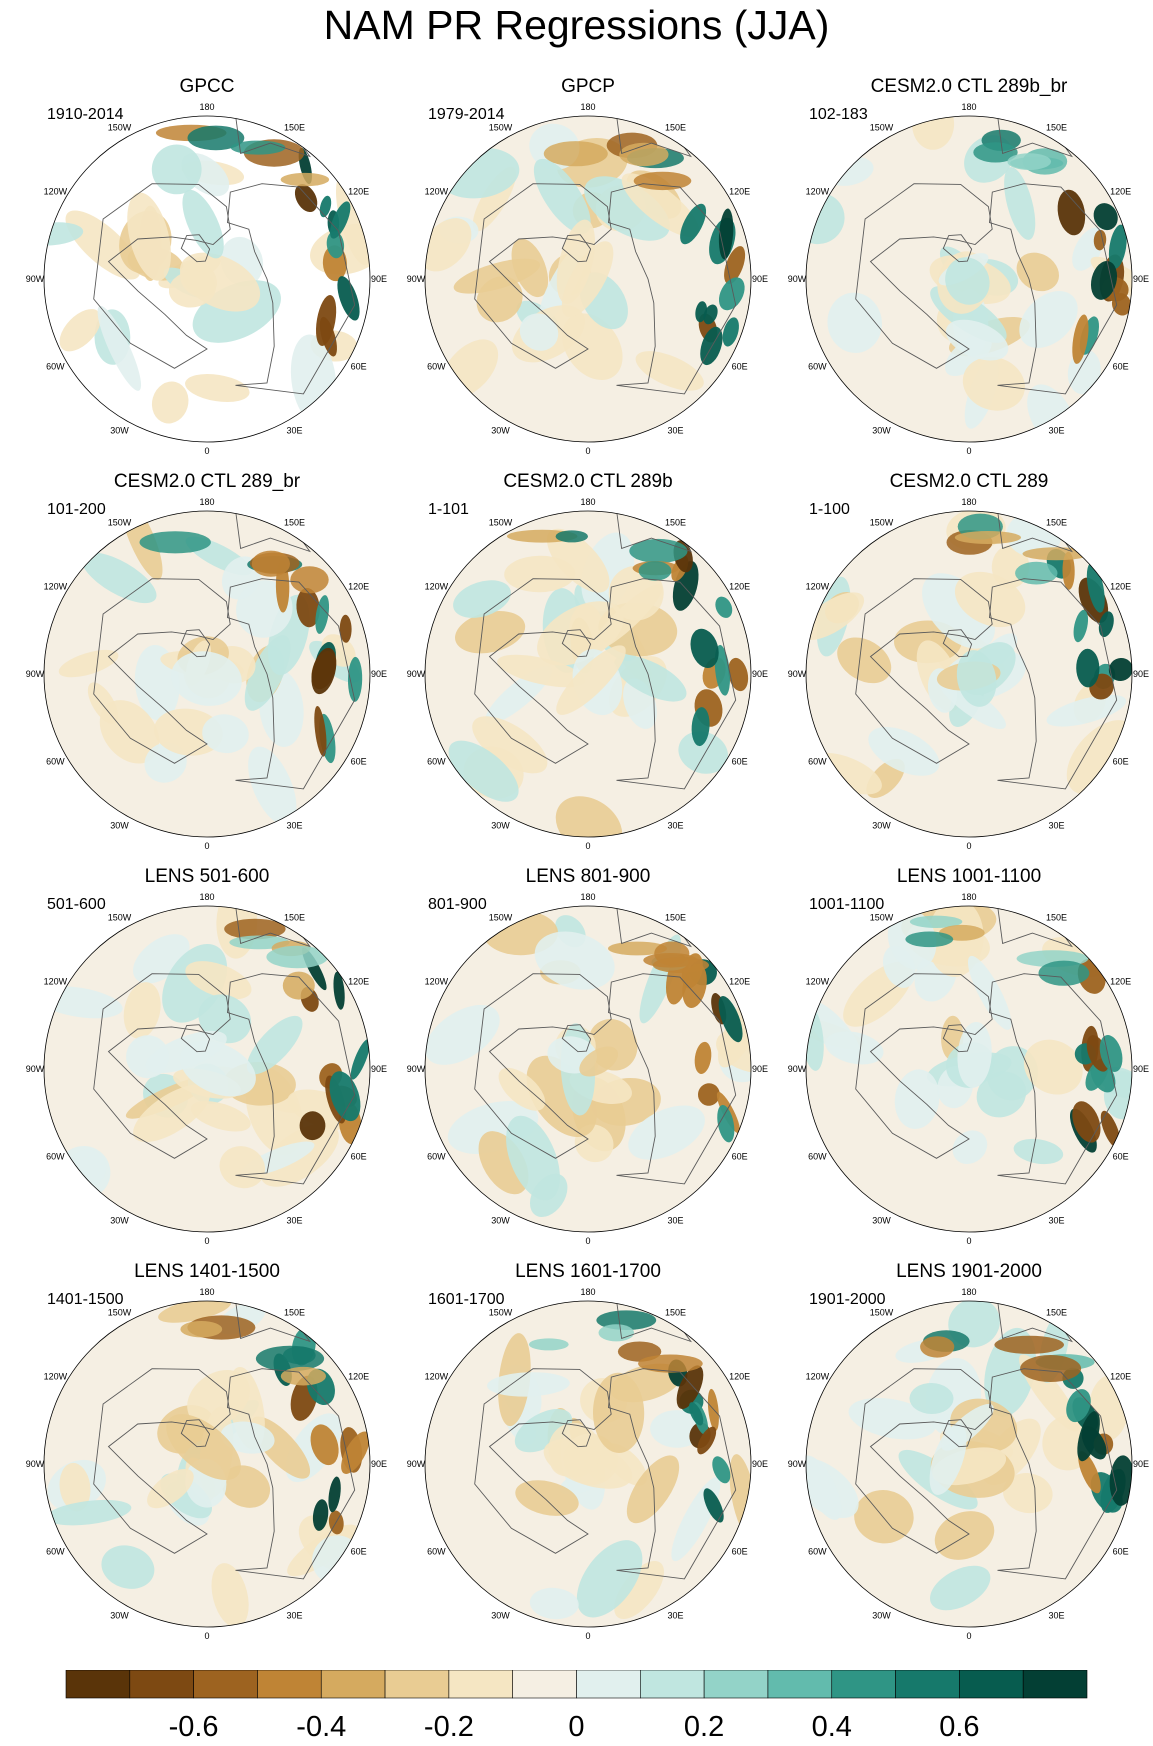 This screenshot has width=1153, height=1746. Describe the element at coordinates (466, 1299) in the screenshot. I see `panel-period: 1601-1700` at that location.